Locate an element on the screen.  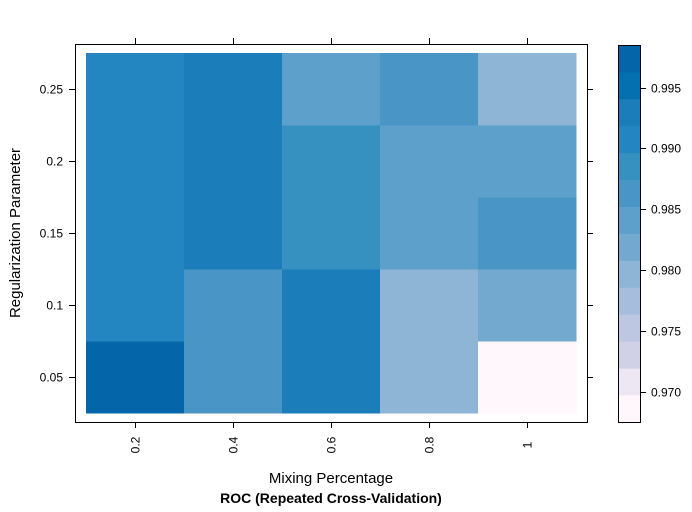
y-tick-label: 0.25 is located at coordinates (52, 90).